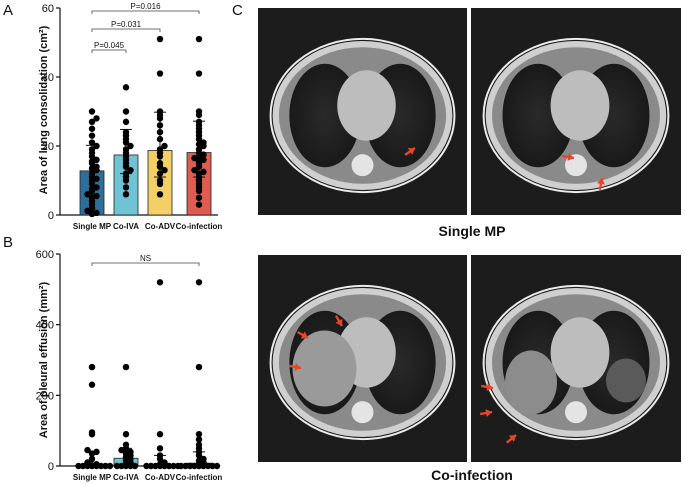 Image resolution: width=685 pixels, height=484 pixels. I want to click on y-ticks-b: 0 200 400 600, so click(127, 361).